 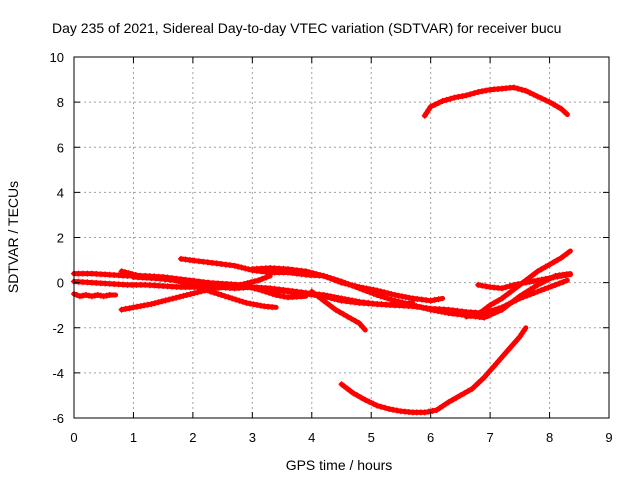 I want to click on series-line, so click(x=338, y=311).